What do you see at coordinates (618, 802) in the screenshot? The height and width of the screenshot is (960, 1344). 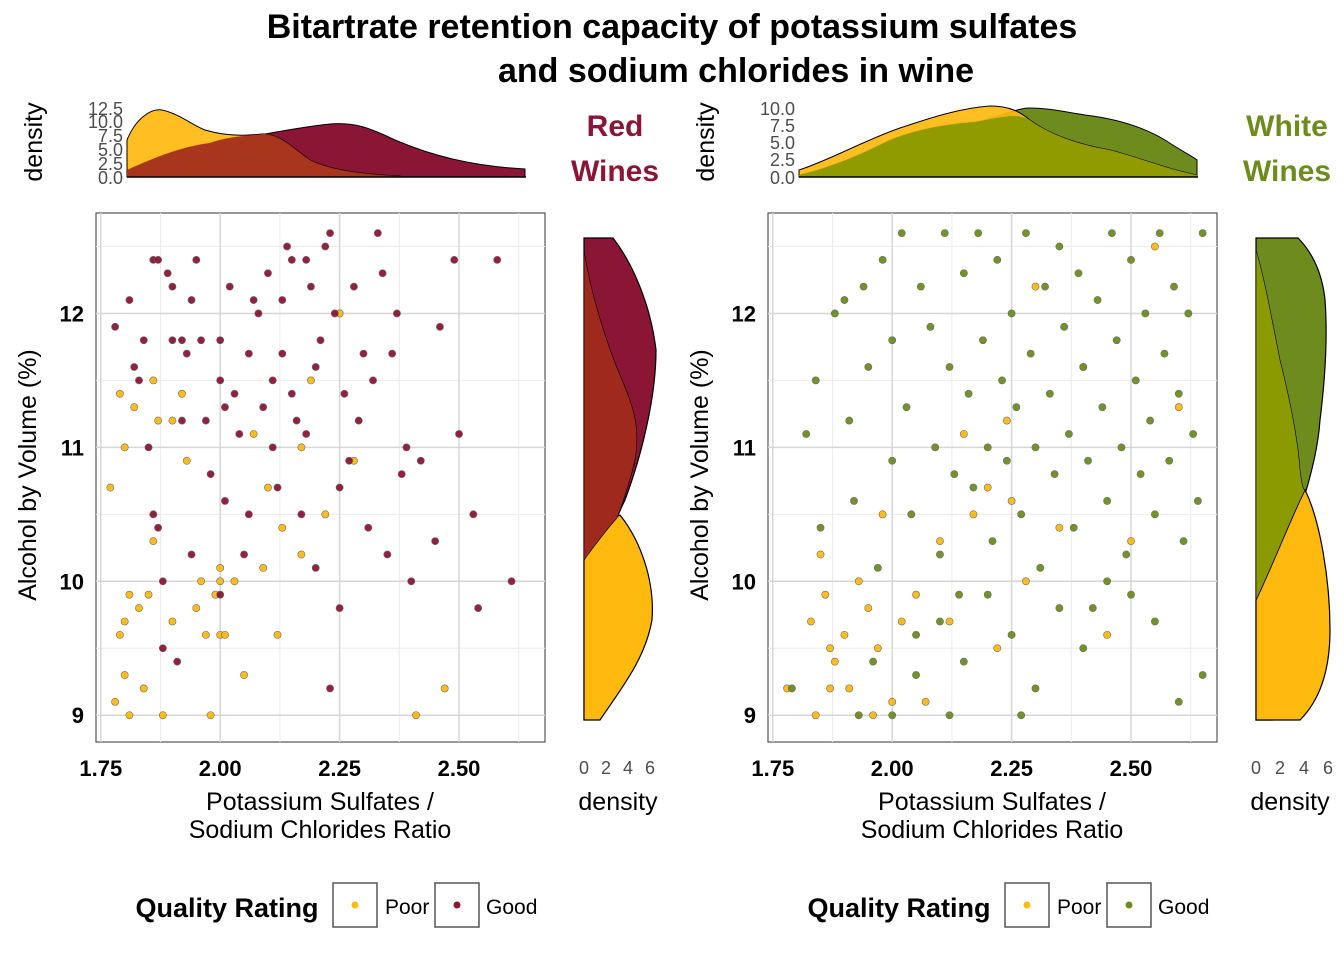 I see `red-right-density-xlabel: density` at bounding box center [618, 802].